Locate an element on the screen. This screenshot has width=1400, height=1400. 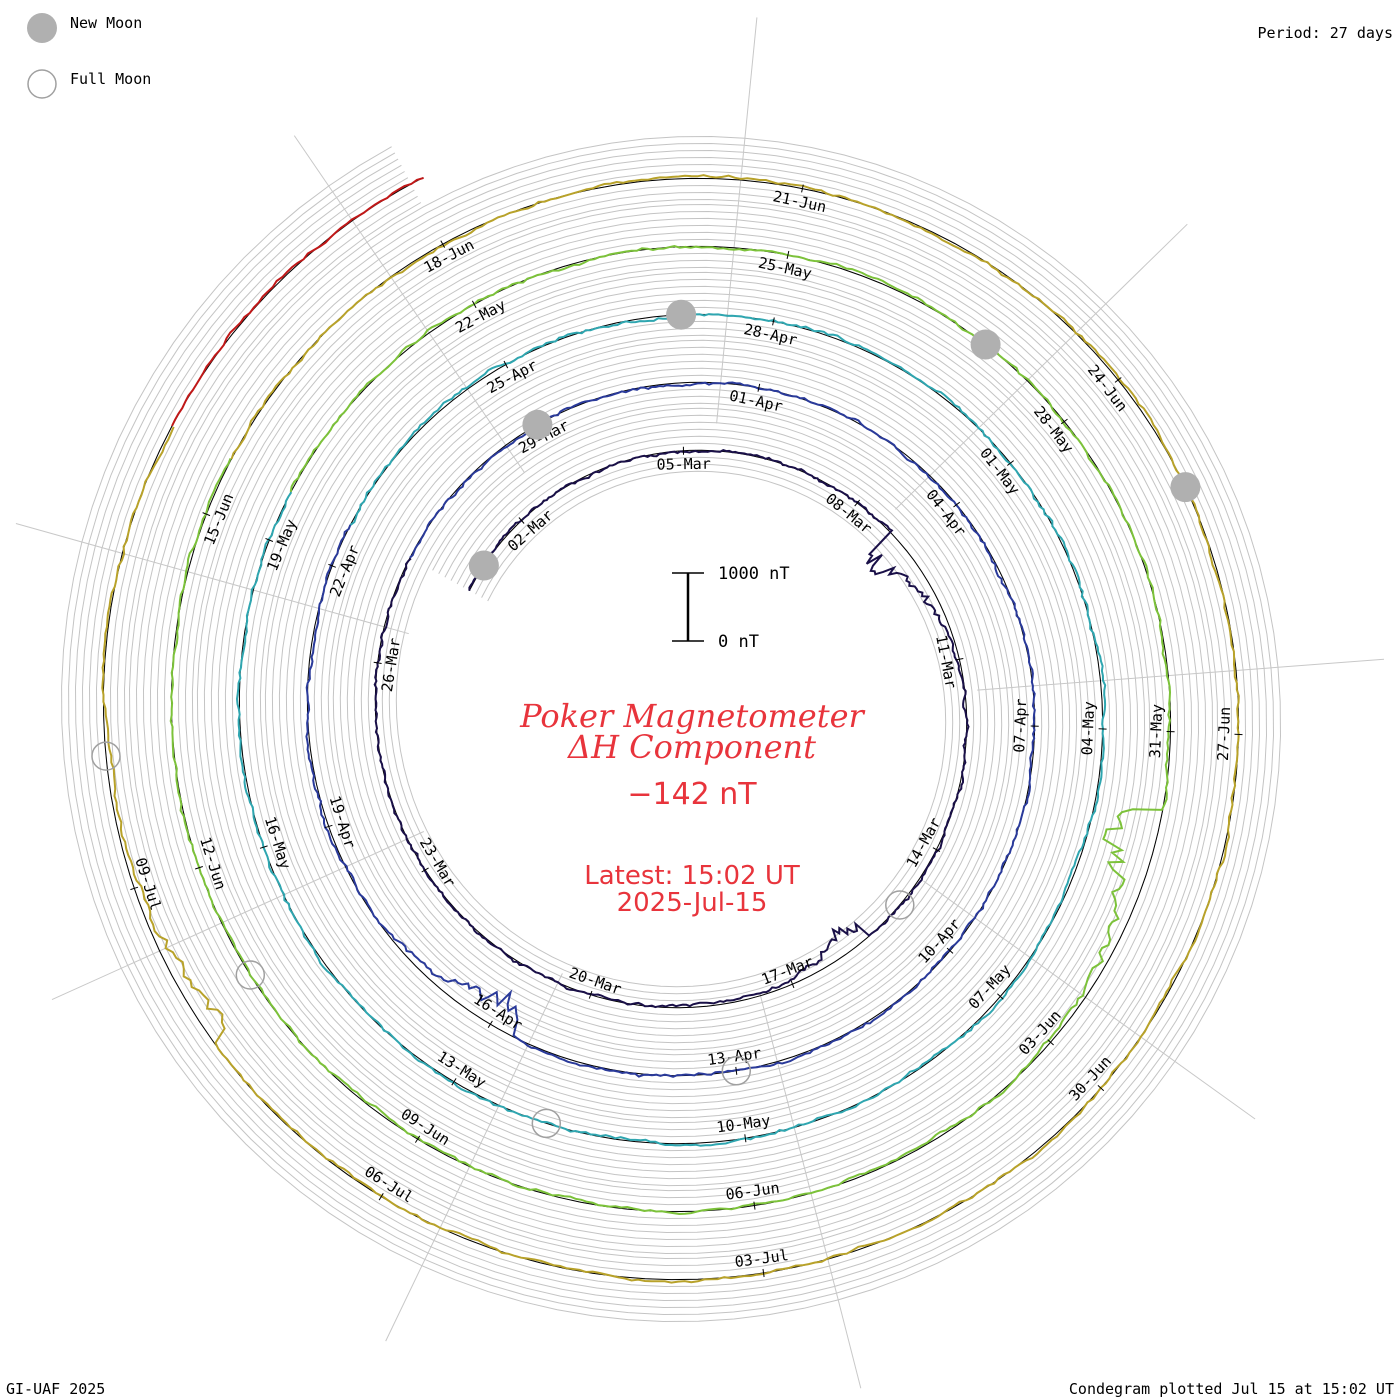
footer-credit: GI-UAF 2025 is located at coordinates (55, 1389).